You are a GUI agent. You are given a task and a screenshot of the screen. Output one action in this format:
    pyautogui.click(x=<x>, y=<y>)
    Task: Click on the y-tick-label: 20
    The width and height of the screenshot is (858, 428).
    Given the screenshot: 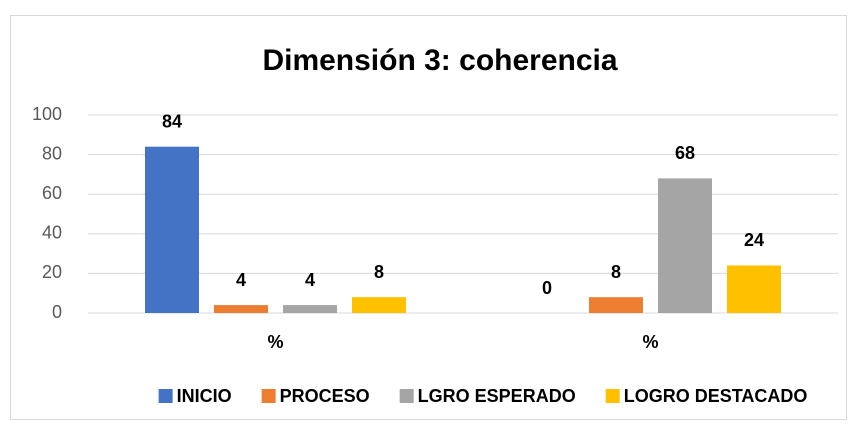 What is the action you would take?
    pyautogui.click(x=52, y=272)
    